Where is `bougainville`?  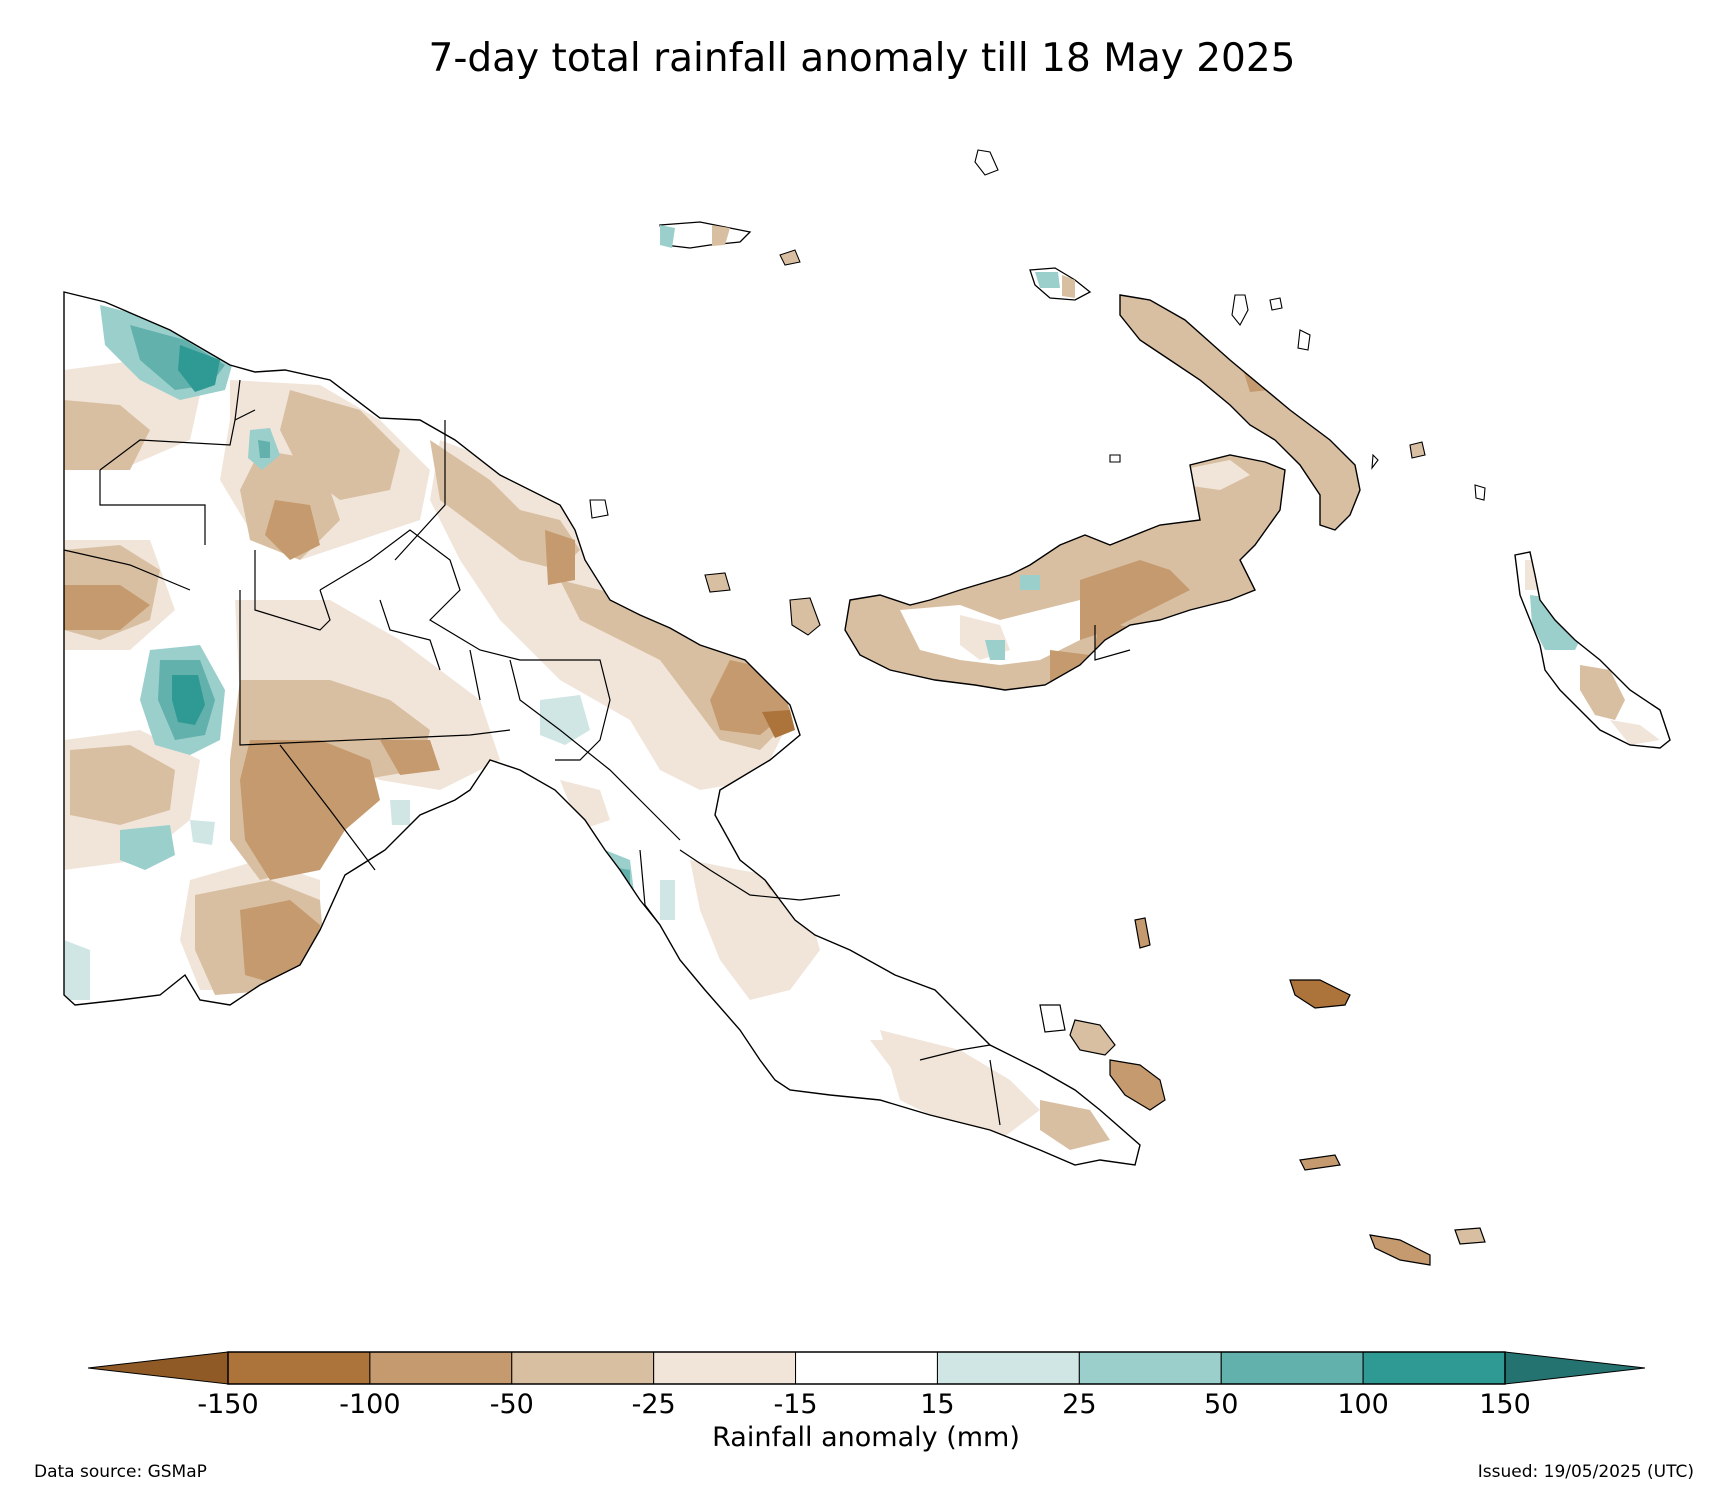
bougainville is located at coordinates (1592, 650).